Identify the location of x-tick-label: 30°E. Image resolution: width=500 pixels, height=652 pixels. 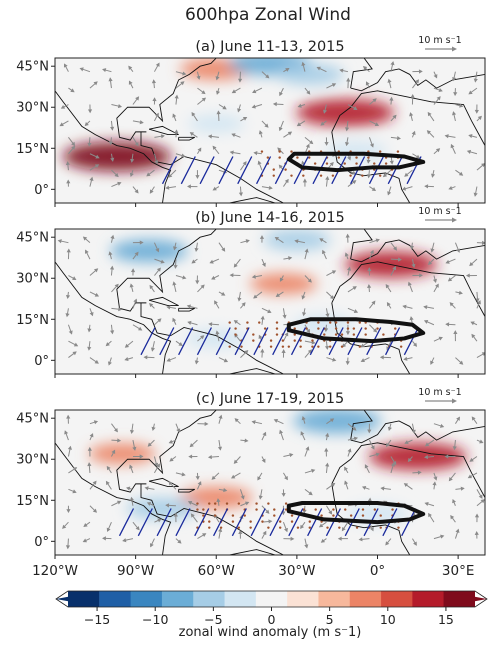
(458, 571).